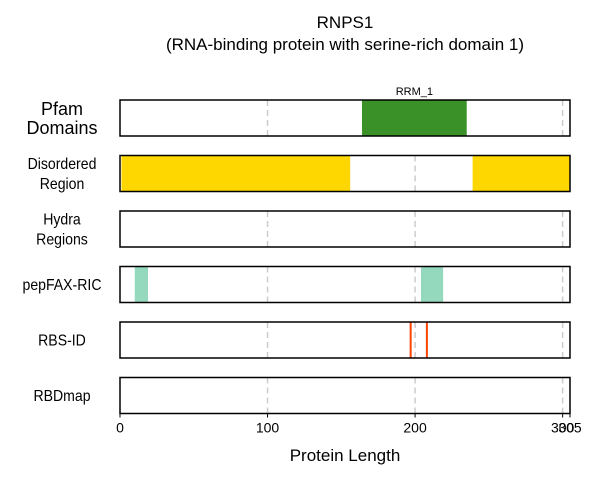  I want to click on track-3: pepFAX-RIC, so click(296, 284).